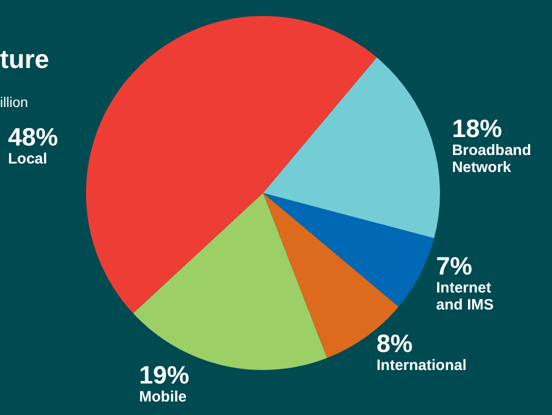 The width and height of the screenshot is (552, 415). Describe the element at coordinates (454, 266) in the screenshot. I see `data-label: 7%` at that location.